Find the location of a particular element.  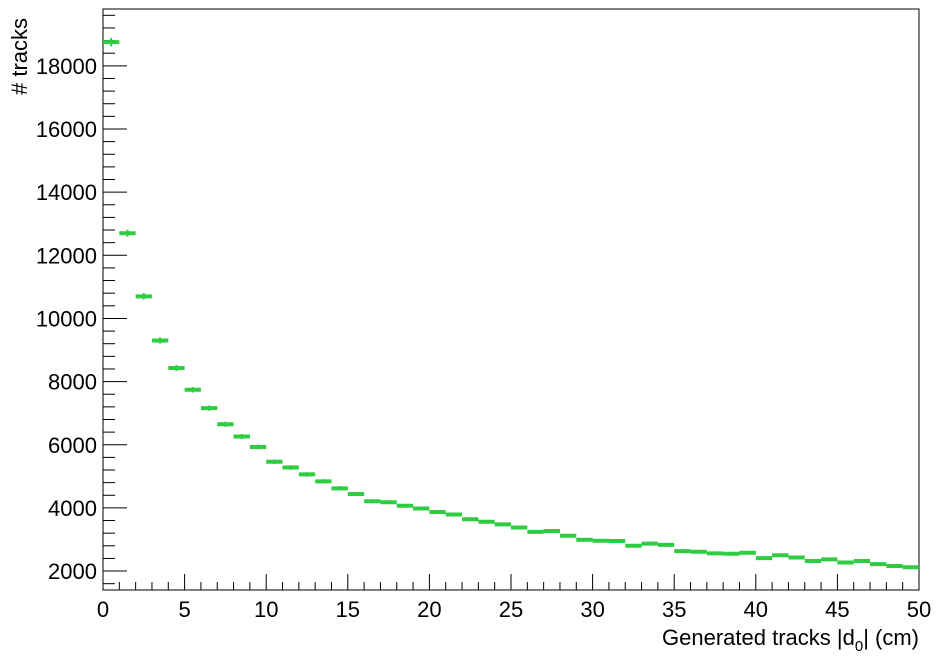

y-tick-label: 18000 is located at coordinates (66, 66).